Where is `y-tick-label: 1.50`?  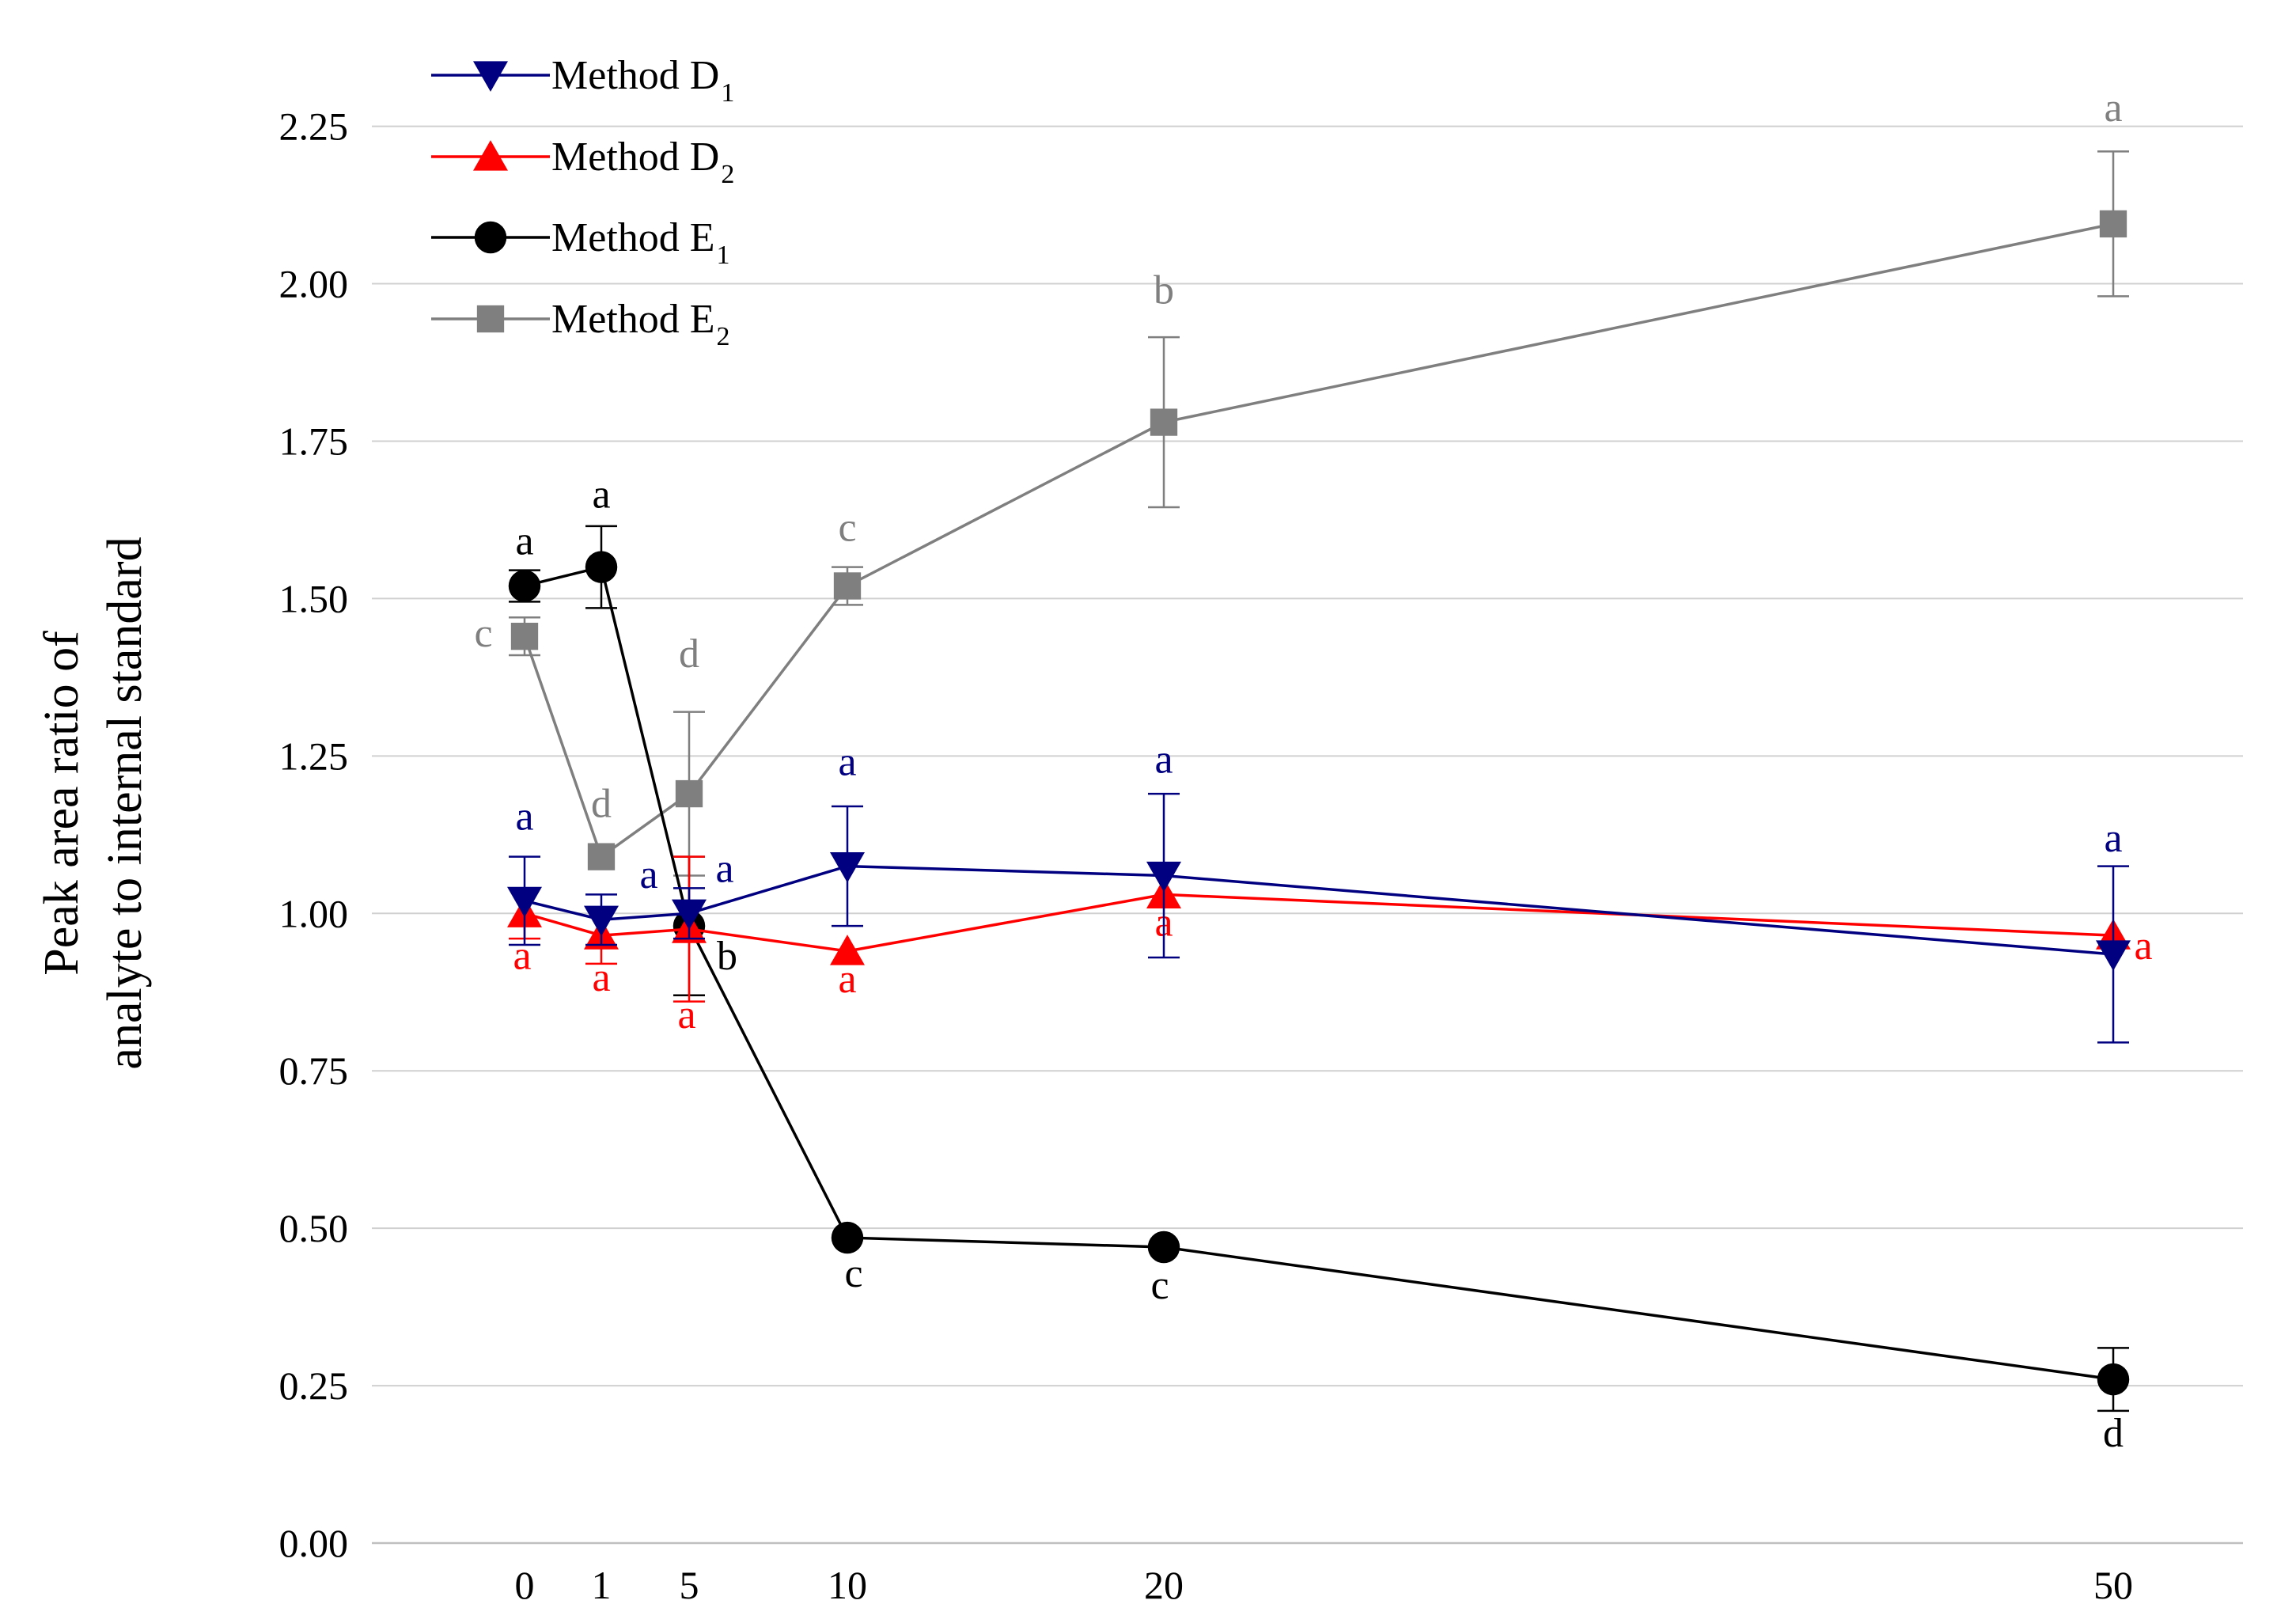 y-tick-label: 1.50 is located at coordinates (314, 598).